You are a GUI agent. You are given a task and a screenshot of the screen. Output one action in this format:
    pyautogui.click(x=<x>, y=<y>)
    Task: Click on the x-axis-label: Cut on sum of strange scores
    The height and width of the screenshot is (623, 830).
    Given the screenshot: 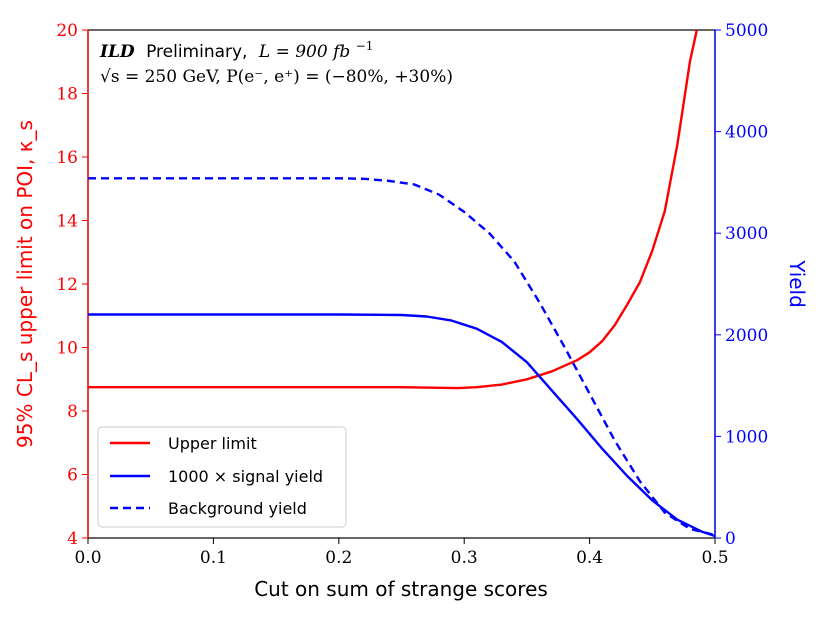 What is the action you would take?
    pyautogui.click(x=401, y=589)
    